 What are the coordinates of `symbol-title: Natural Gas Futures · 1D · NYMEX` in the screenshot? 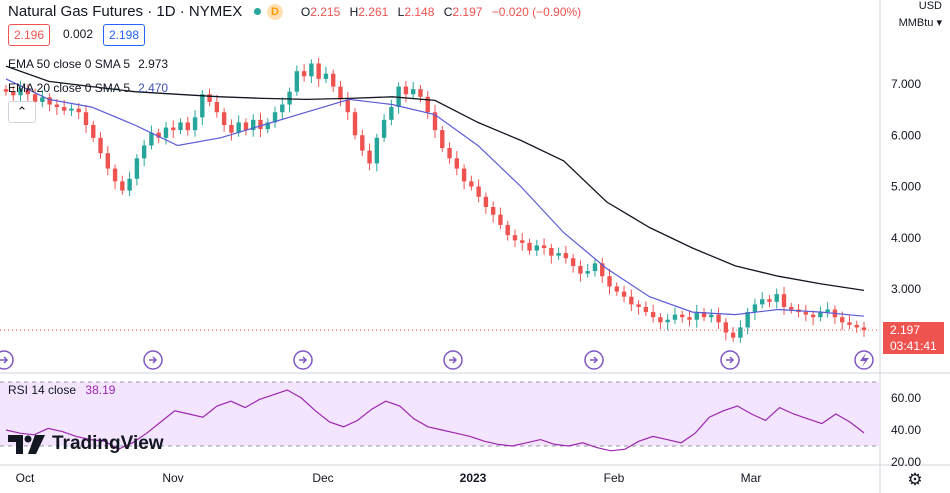 It's located at (125, 11).